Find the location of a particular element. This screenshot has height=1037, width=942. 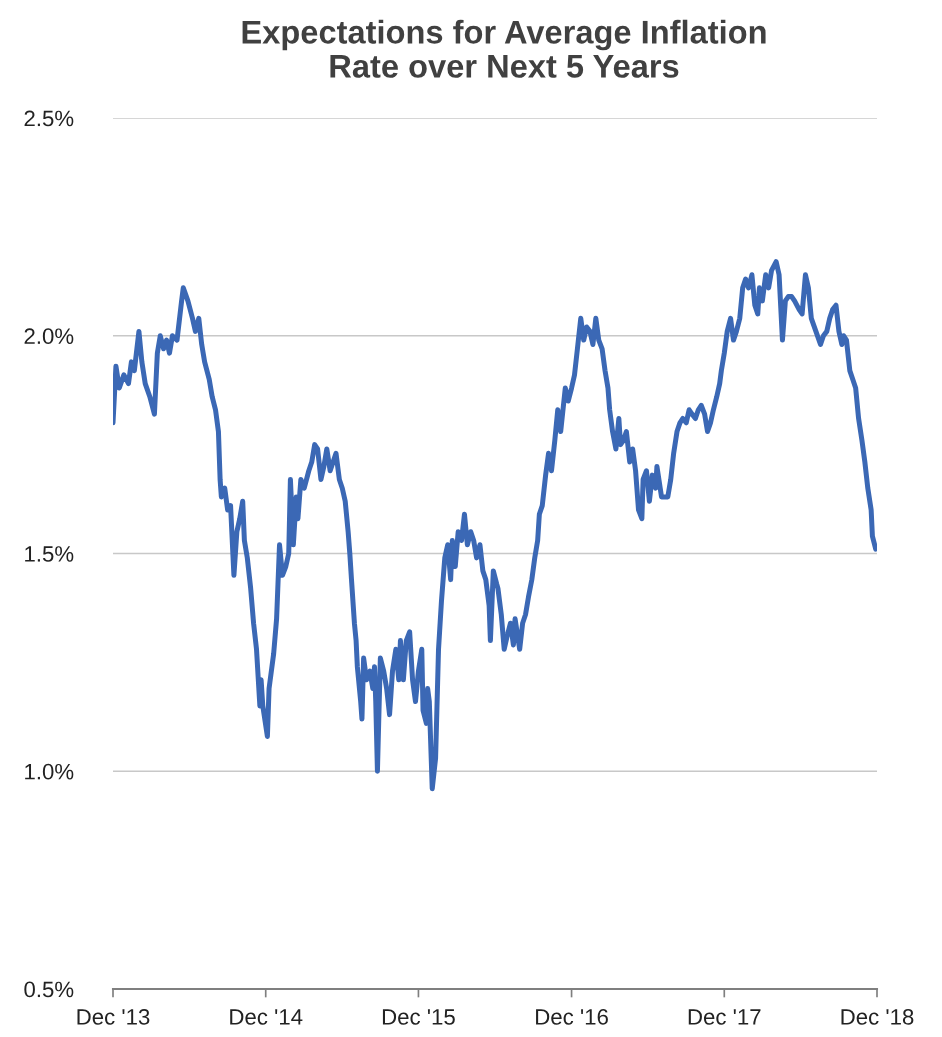

chart-title: Expectations for Average Inflation Rate over Next 5 Years is located at coordinates (504, 48).